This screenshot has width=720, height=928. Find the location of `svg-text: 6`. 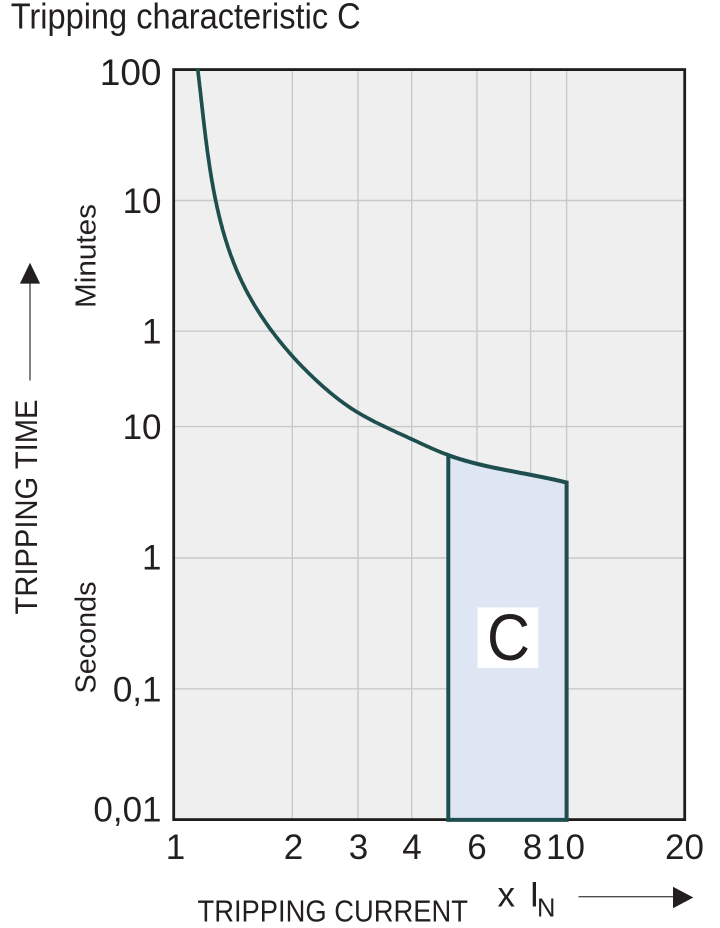

svg-text: 6 is located at coordinates (476, 847).